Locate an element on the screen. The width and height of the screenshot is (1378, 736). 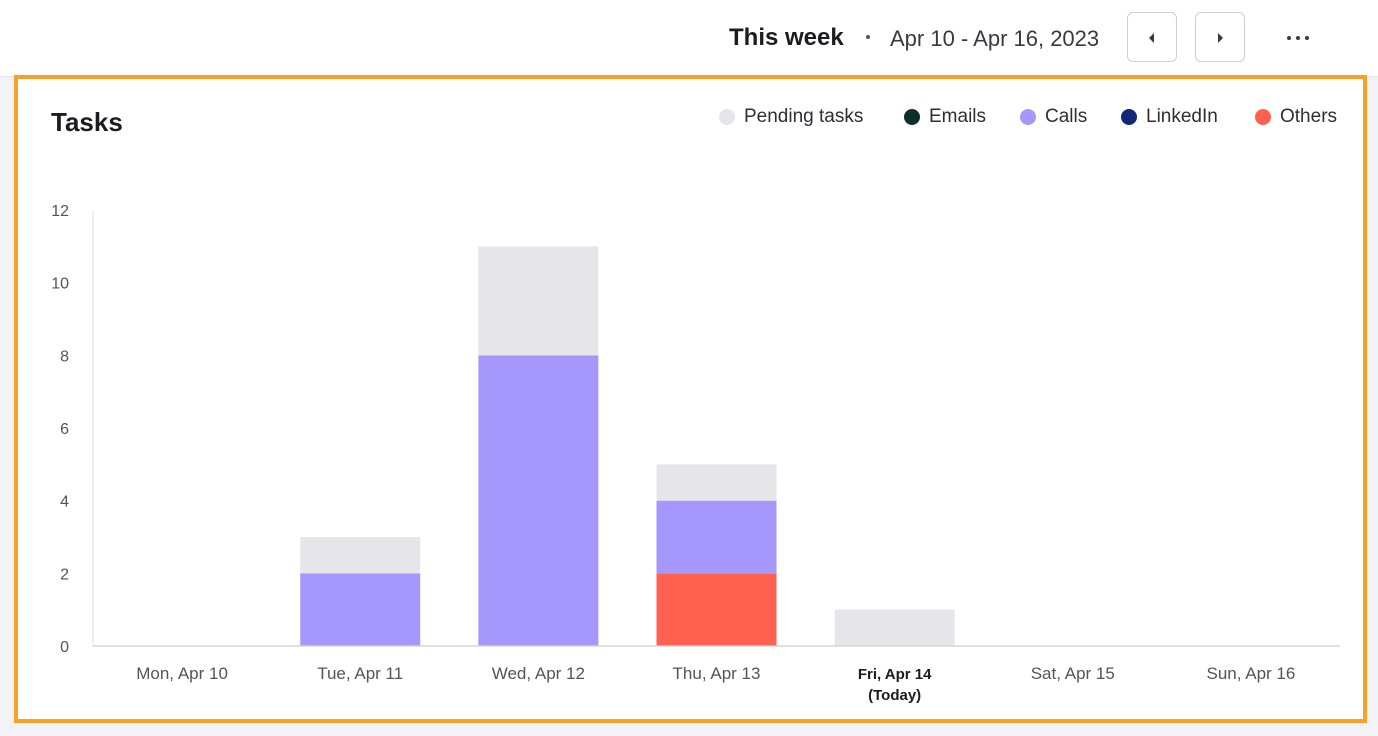
more-dots-icon is located at coordinates (1289, 38).